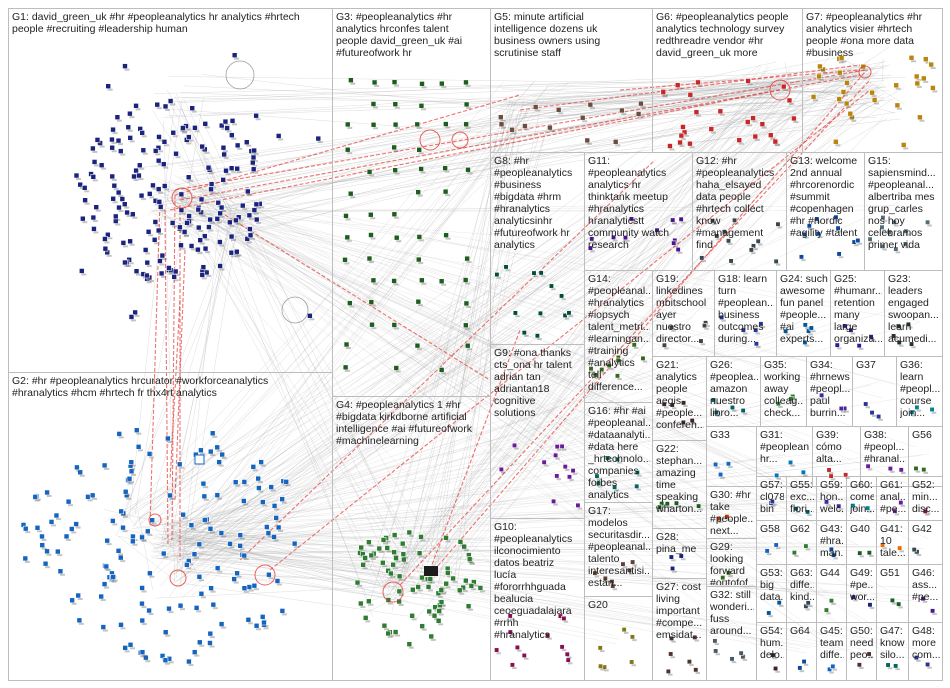 This screenshot has width=950, height=688. I want to click on node-g55, so click(808, 512).